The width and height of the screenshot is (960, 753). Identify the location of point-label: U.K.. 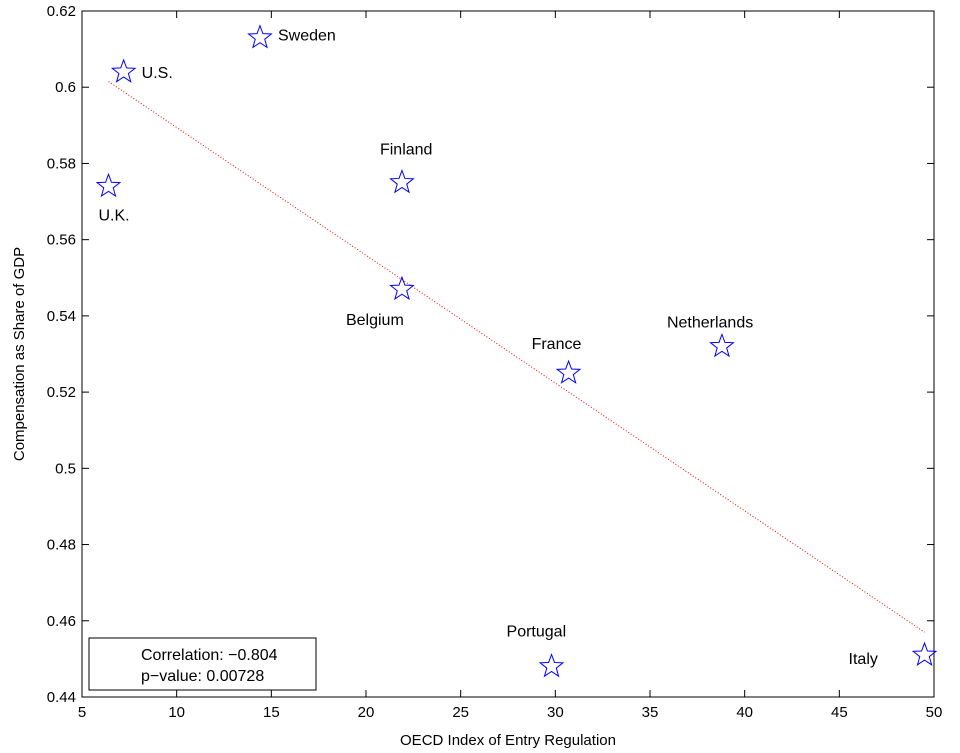
(114, 215).